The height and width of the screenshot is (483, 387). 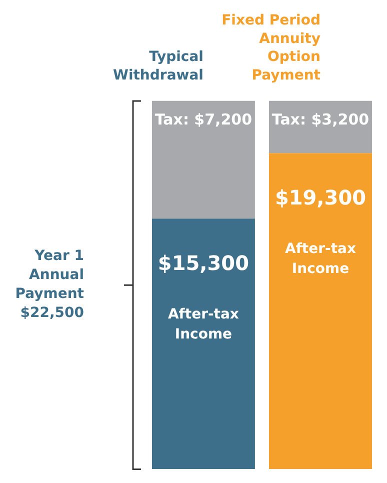 What do you see at coordinates (320, 258) in the screenshot?
I see `text: After-tax Income` at bounding box center [320, 258].